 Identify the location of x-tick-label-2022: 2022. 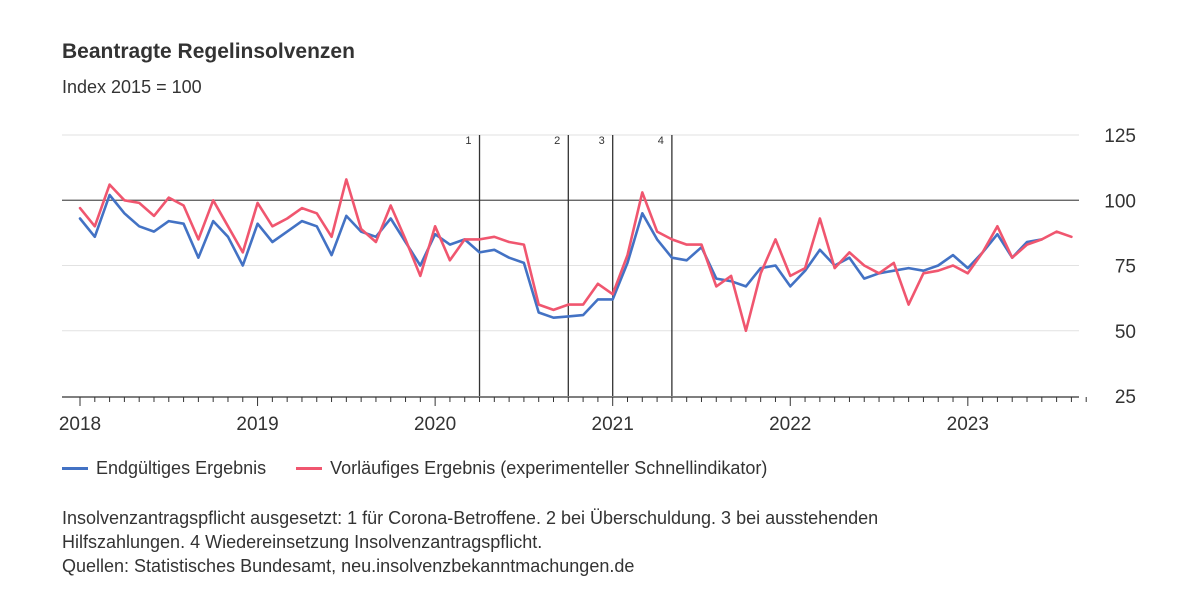
(790, 424).